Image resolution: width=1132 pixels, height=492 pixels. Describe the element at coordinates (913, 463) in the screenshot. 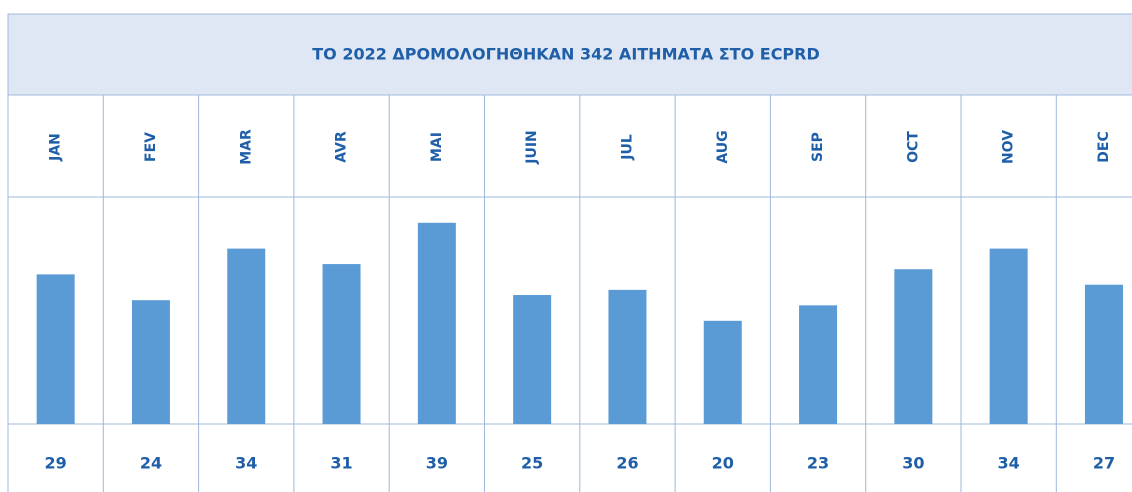

I see `value-label: 30` at that location.